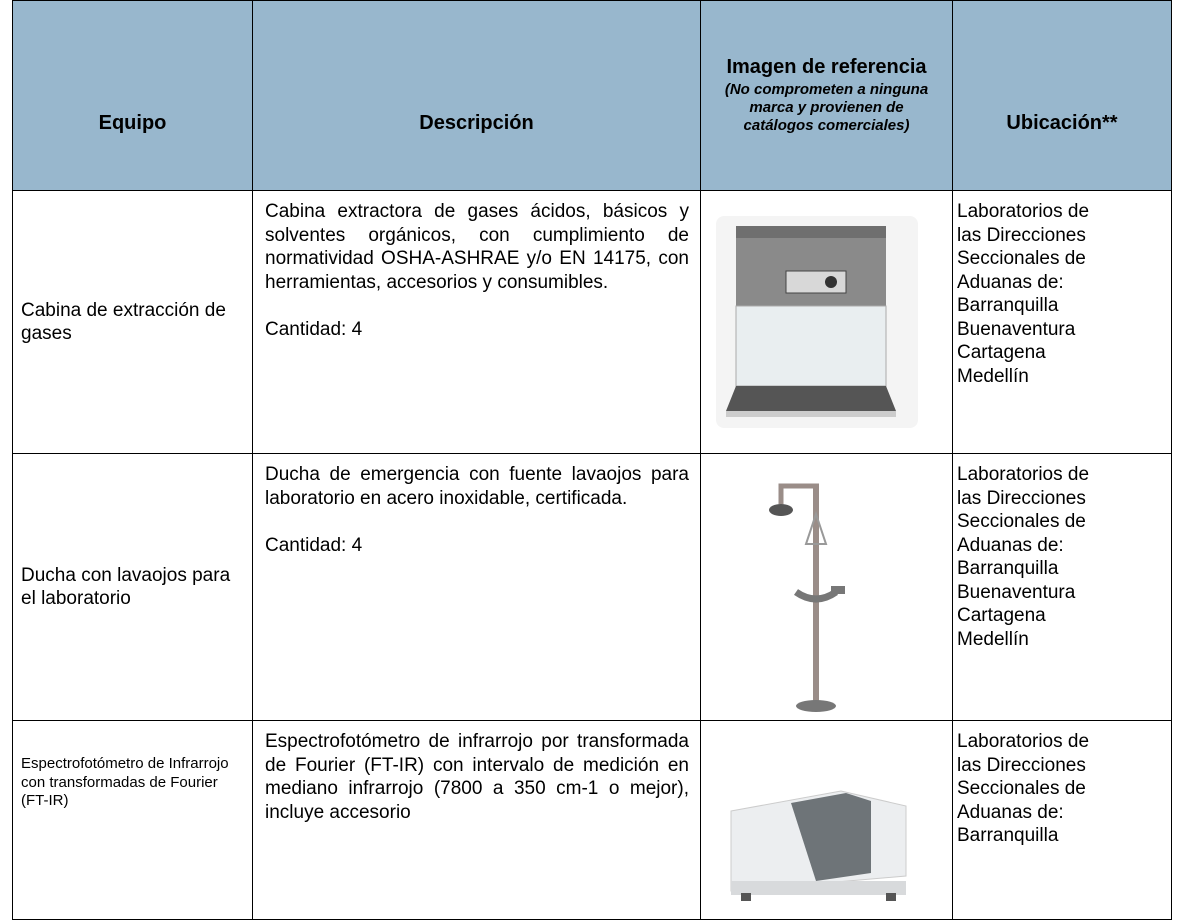 The image size is (1186, 920). I want to click on cell: Cabina de extracción de gases, so click(132, 322).